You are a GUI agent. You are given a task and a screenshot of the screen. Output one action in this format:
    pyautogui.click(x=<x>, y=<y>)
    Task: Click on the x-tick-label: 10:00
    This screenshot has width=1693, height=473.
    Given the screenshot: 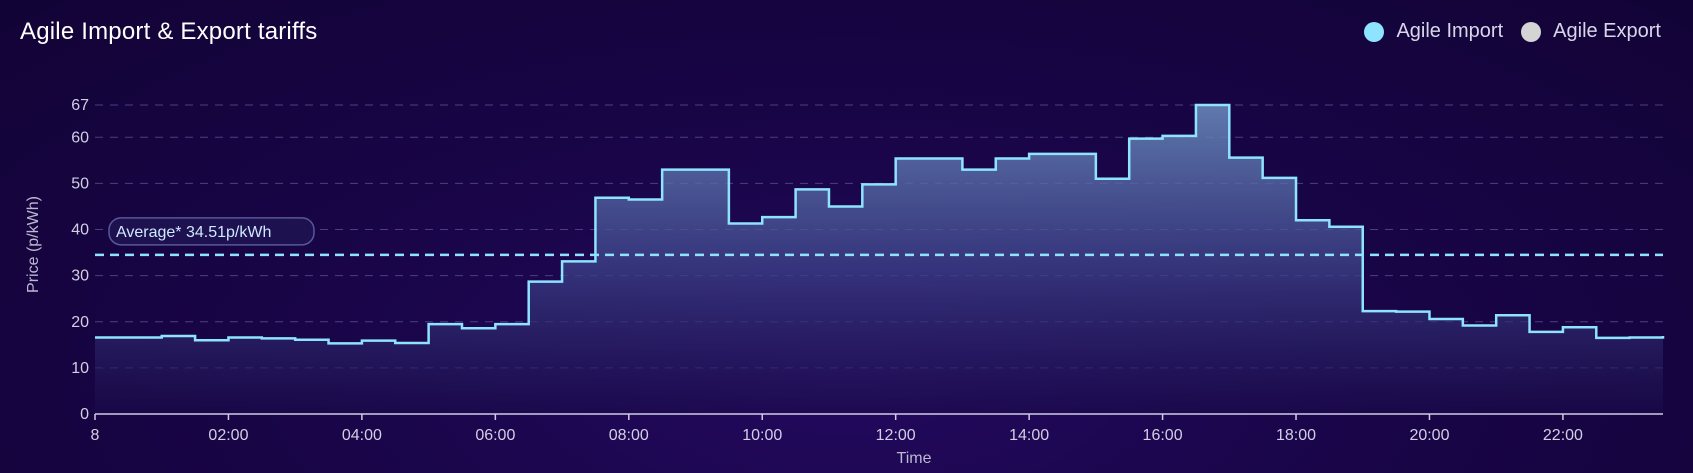 What is the action you would take?
    pyautogui.click(x=762, y=435)
    